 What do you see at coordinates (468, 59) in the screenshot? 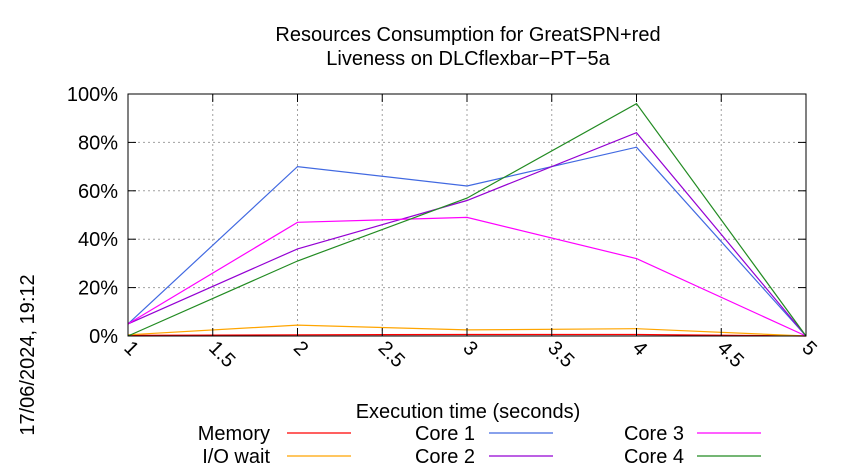
I see `chart-title-line2: Liveness on DLCflexbar−PT−5a` at bounding box center [468, 59].